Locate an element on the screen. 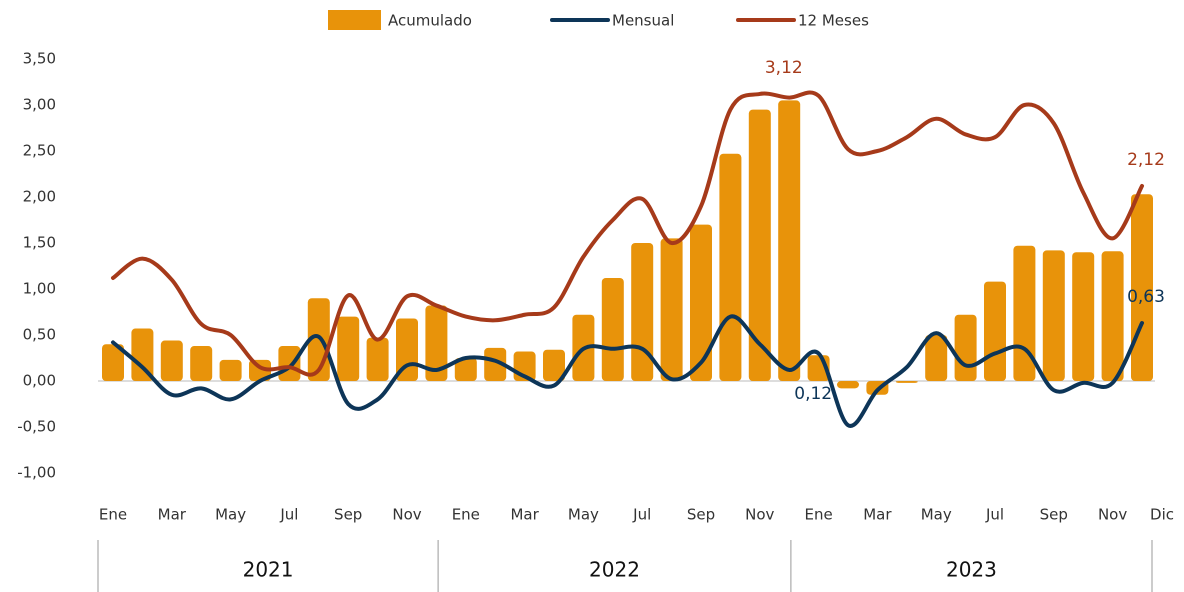  legend-label: Acumulado is located at coordinates (430, 21).